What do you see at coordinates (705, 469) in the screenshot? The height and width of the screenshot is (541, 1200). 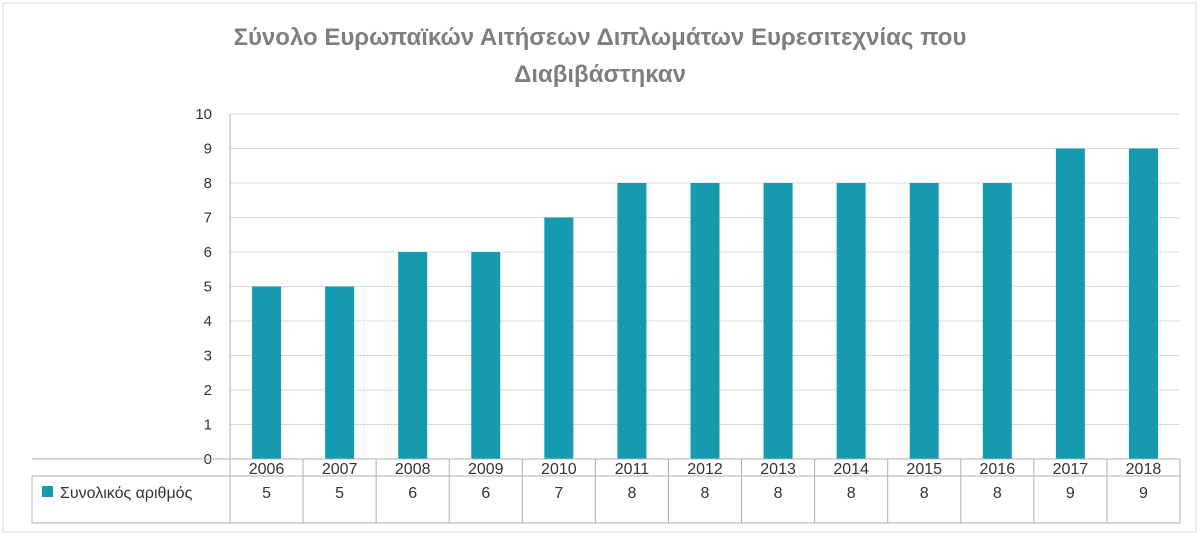 I see `x-category-label: 2012` at bounding box center [705, 469].